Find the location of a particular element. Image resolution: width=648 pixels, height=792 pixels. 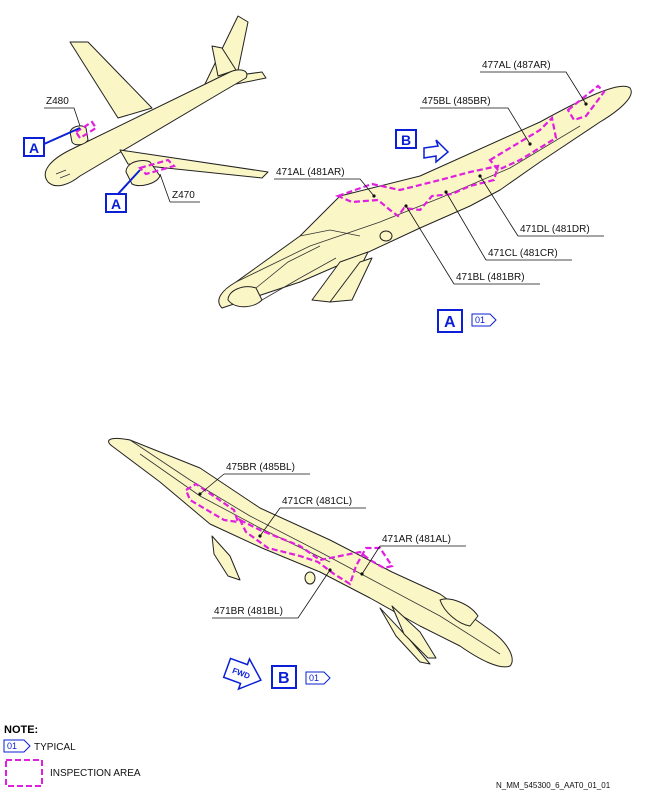

callout-a-upper: A is located at coordinates (52, 142).